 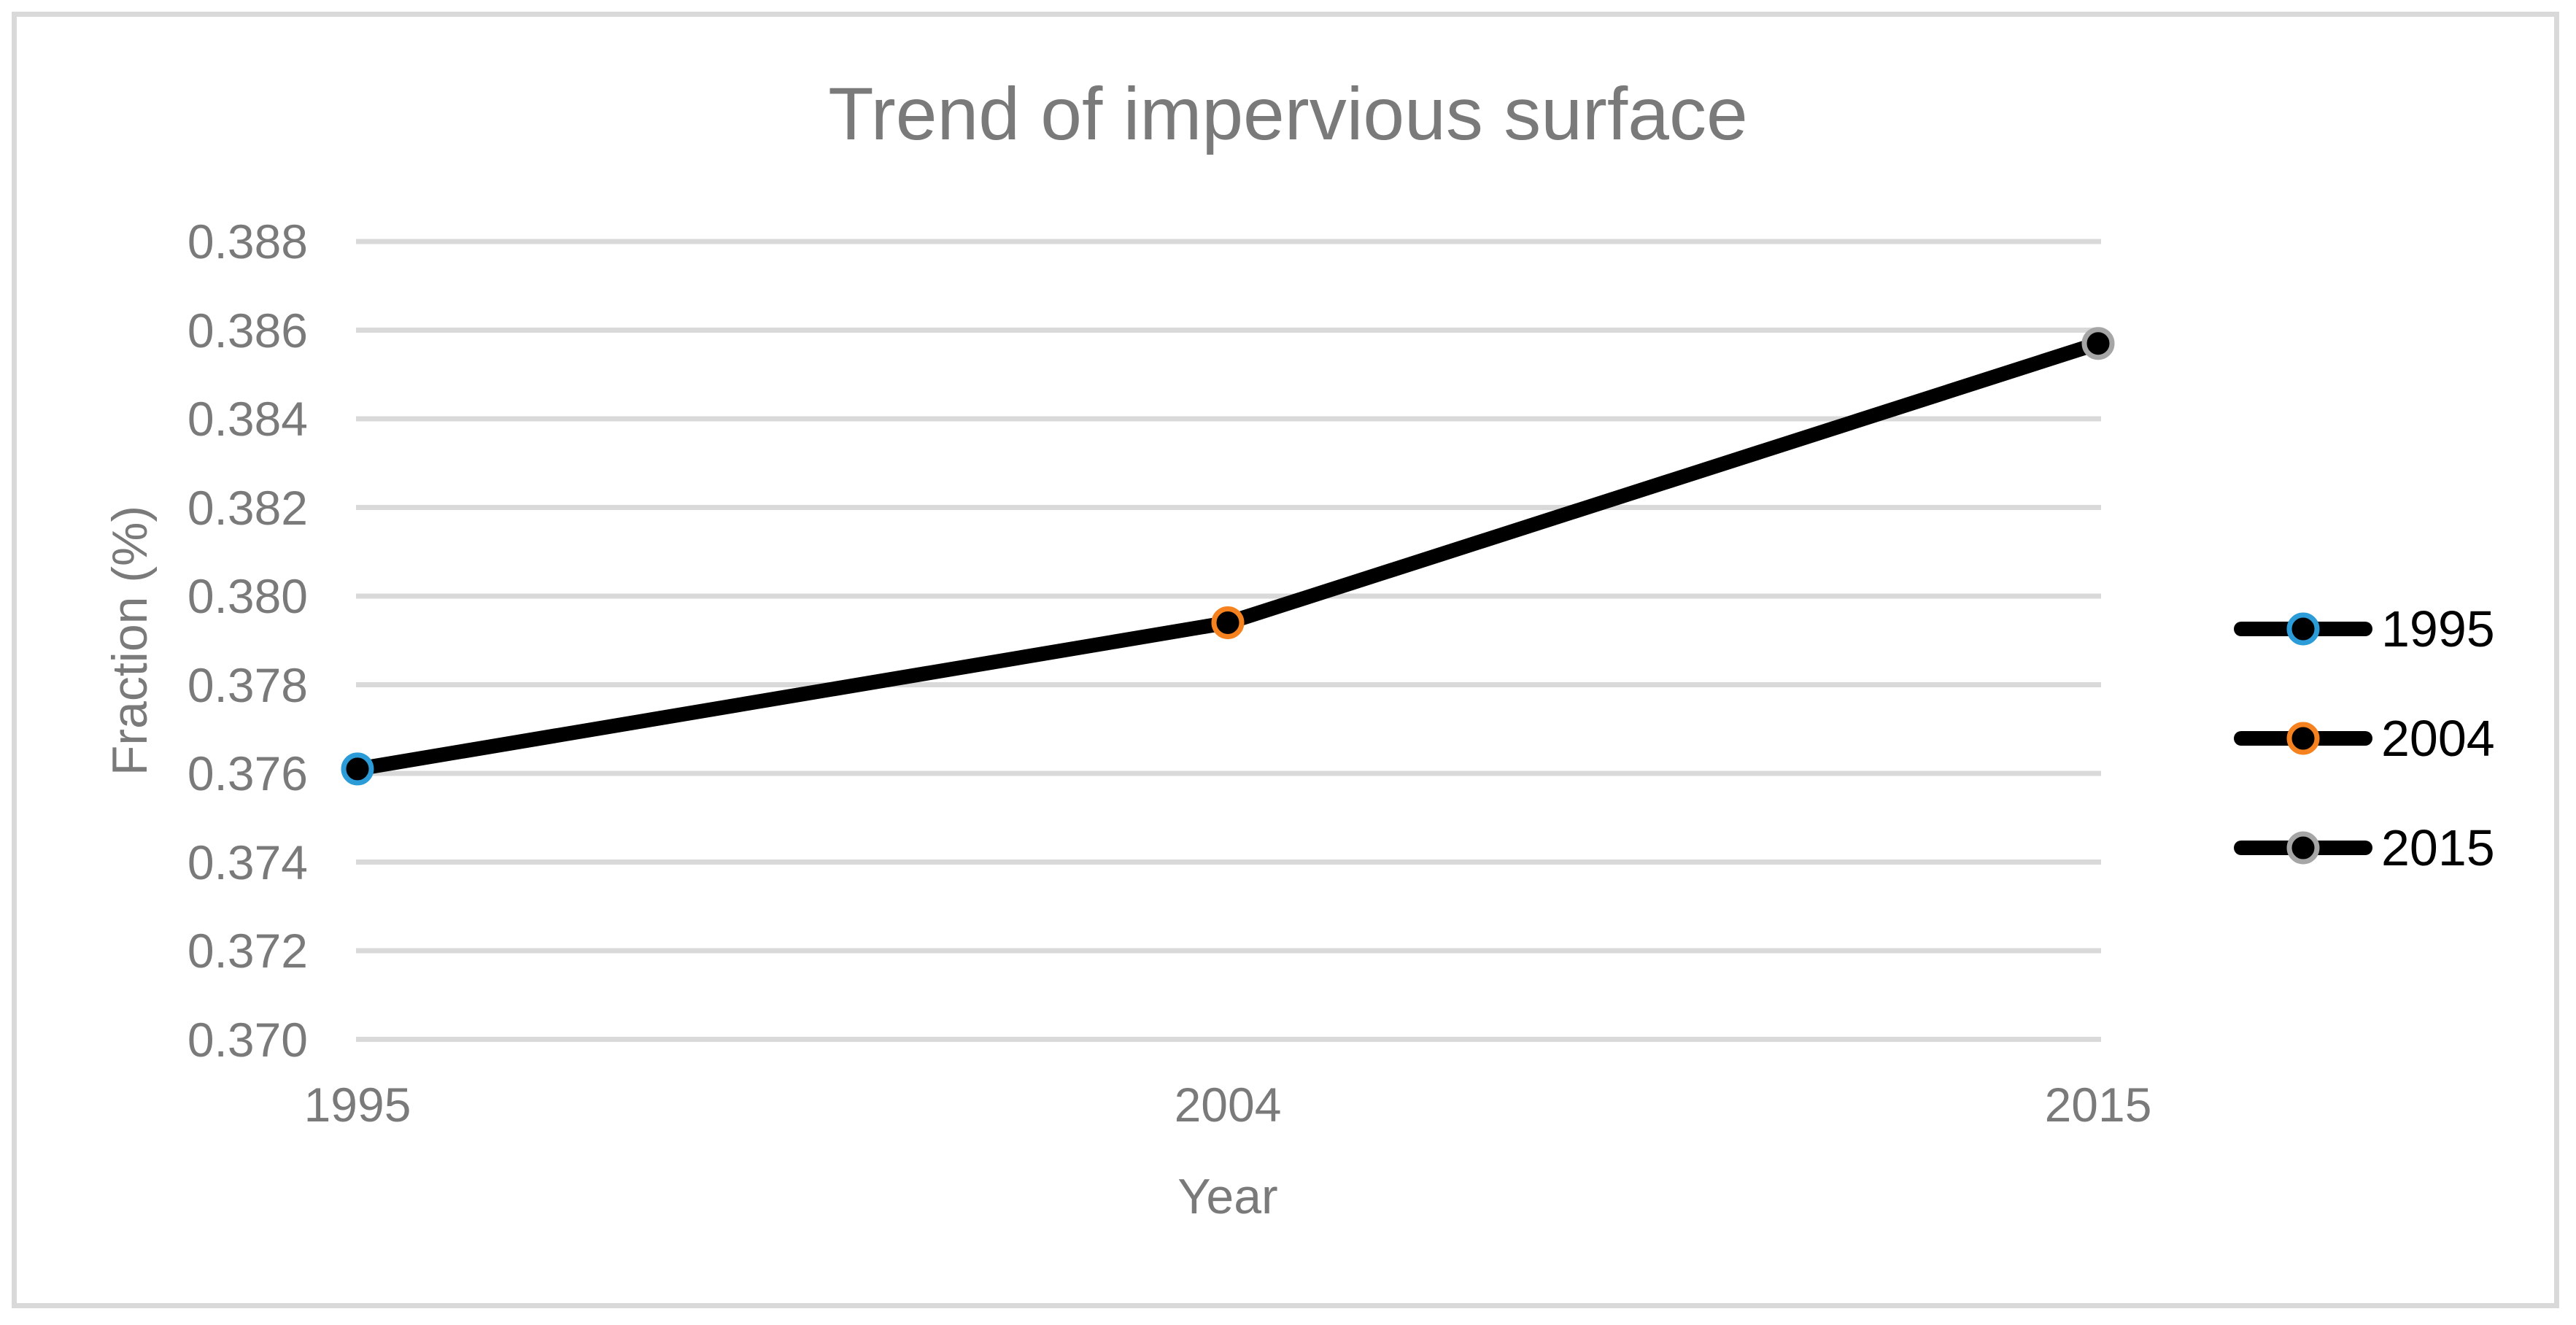 What do you see at coordinates (1228, 1105) in the screenshot?
I see `x-tick-label: 2004` at bounding box center [1228, 1105].